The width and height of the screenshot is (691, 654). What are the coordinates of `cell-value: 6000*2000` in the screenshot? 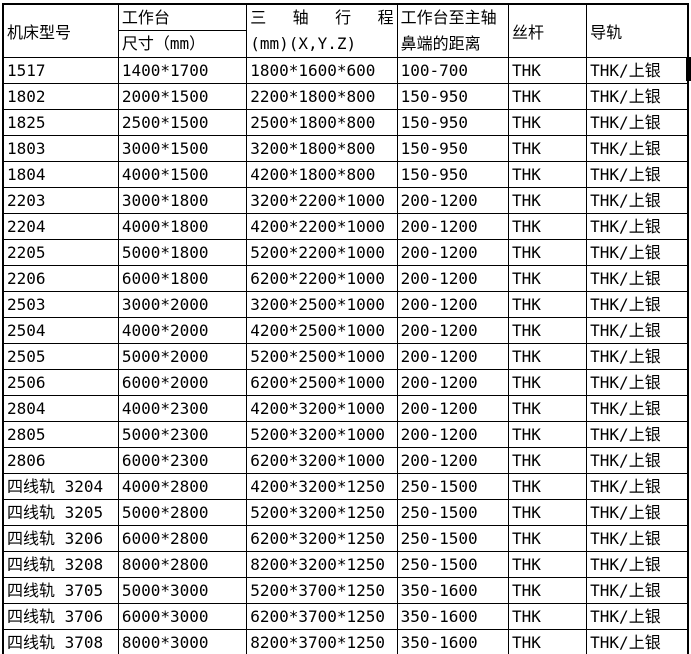 It's located at (165, 382).